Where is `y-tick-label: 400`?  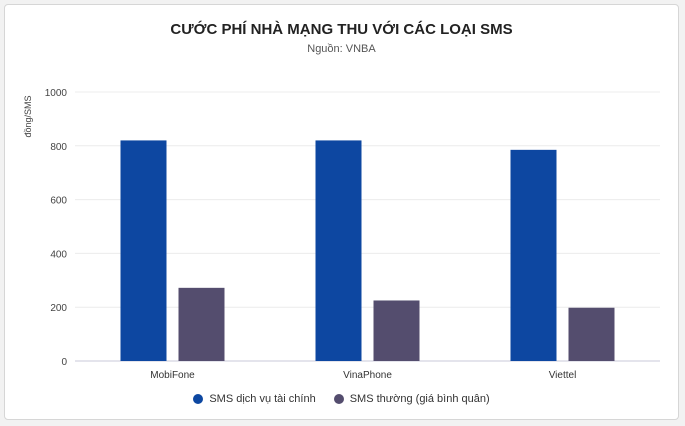 y-tick-label: 400 is located at coordinates (58, 254).